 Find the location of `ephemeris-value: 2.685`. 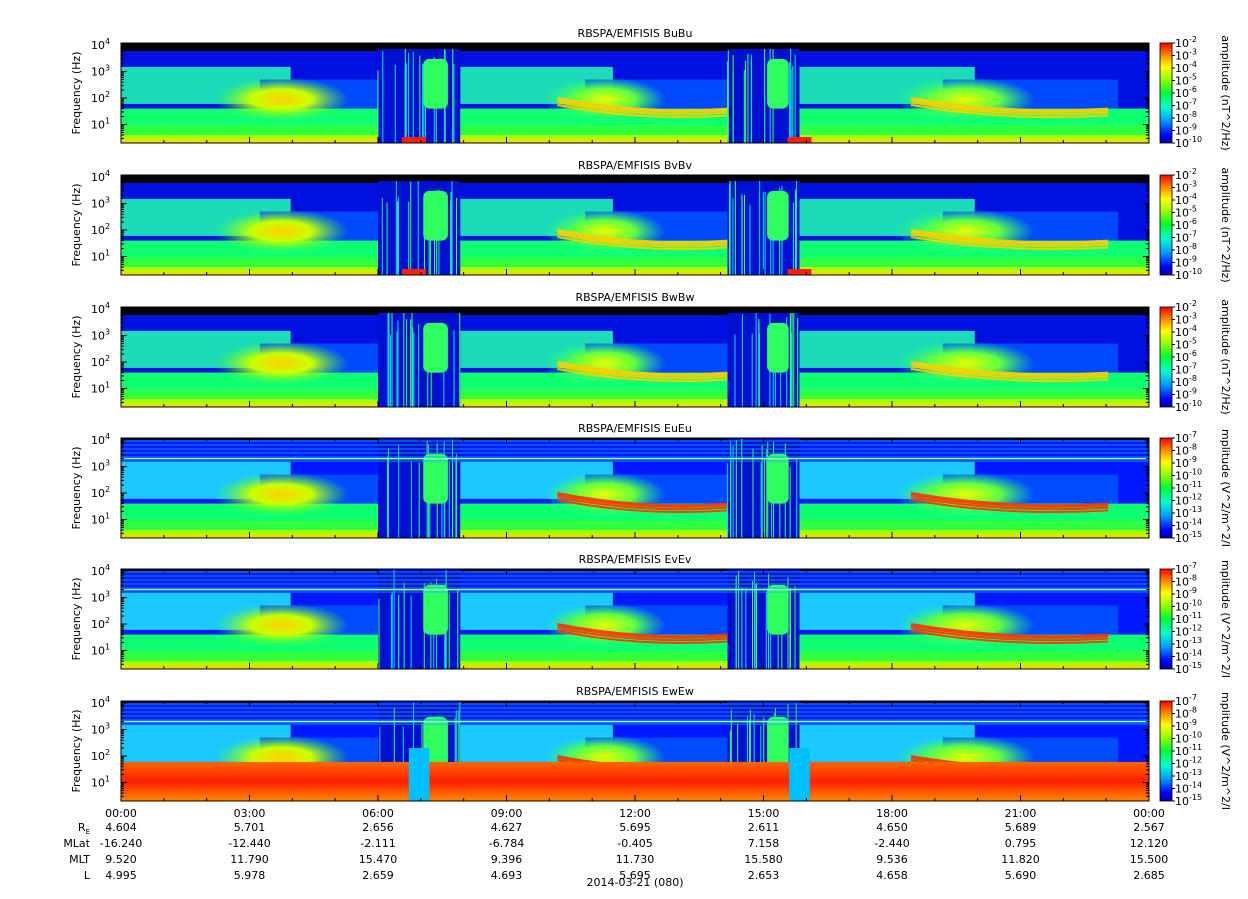

ephemeris-value: 2.685 is located at coordinates (1149, 875).